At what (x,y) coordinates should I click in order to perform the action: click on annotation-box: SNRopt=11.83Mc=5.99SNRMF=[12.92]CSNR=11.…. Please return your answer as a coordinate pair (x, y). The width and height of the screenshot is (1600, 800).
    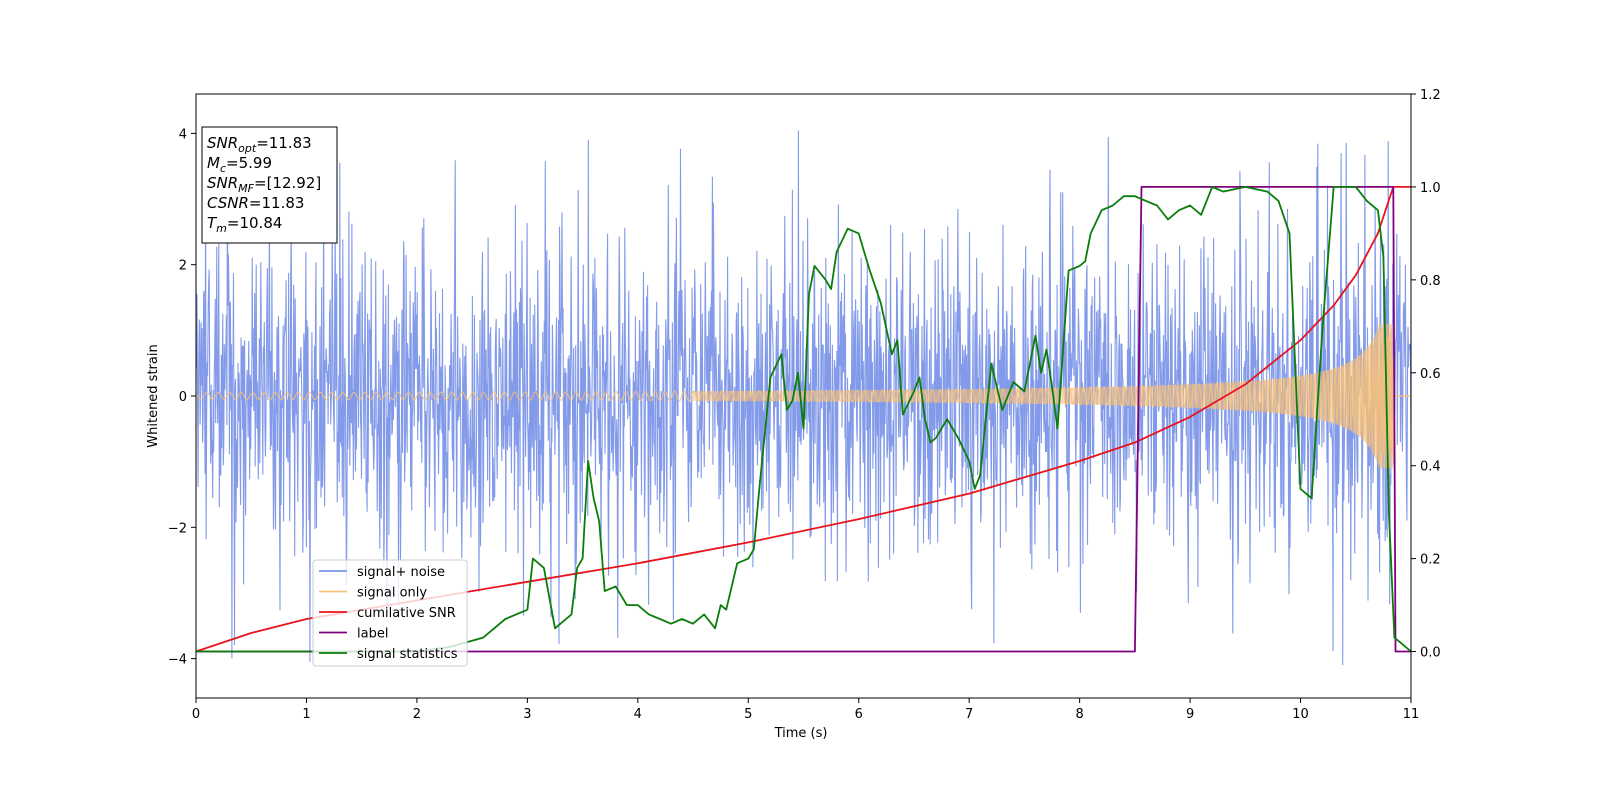
    Looking at the image, I should click on (269, 185).